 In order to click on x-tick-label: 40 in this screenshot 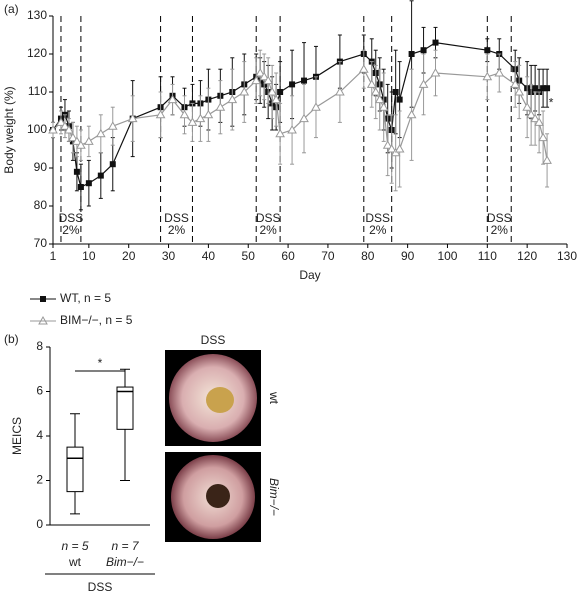, I will do `click(209, 256)`.